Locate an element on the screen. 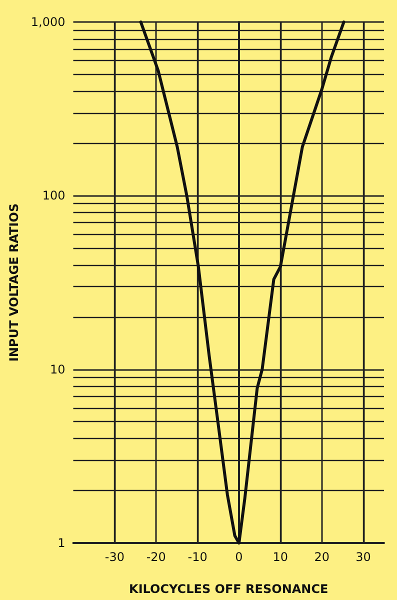 The image size is (397, 600). y-tick-label: 10 is located at coordinates (58, 369).